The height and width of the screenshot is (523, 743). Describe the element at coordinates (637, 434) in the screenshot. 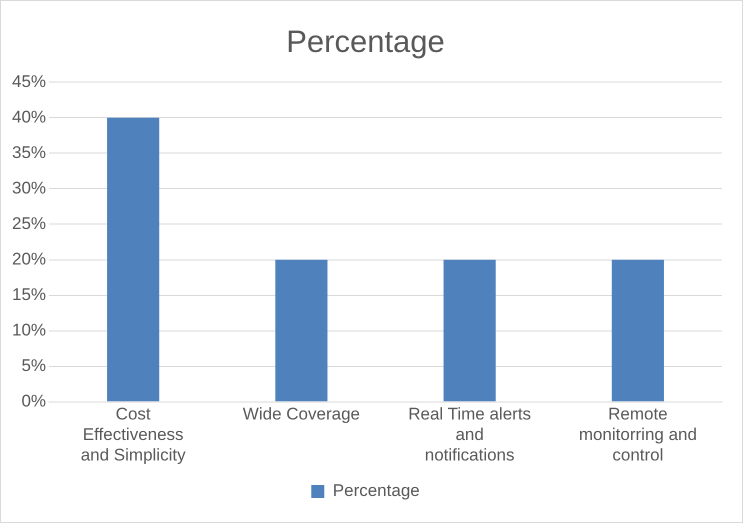

I see `x-tick-label: Remote monitorring and control` at that location.